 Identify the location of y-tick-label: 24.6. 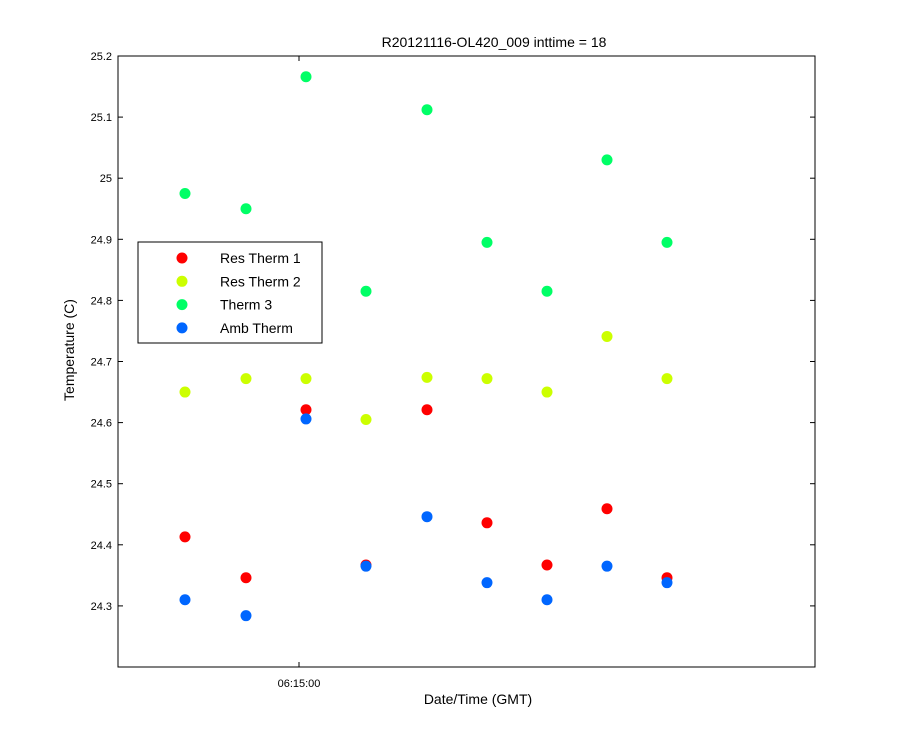
(101, 424).